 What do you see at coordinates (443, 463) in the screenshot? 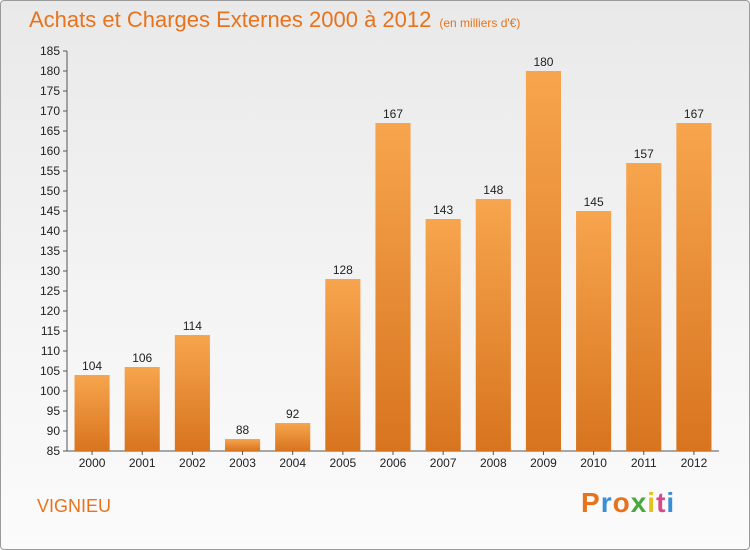
I see `x-tick-label-2007: 2007` at bounding box center [443, 463].